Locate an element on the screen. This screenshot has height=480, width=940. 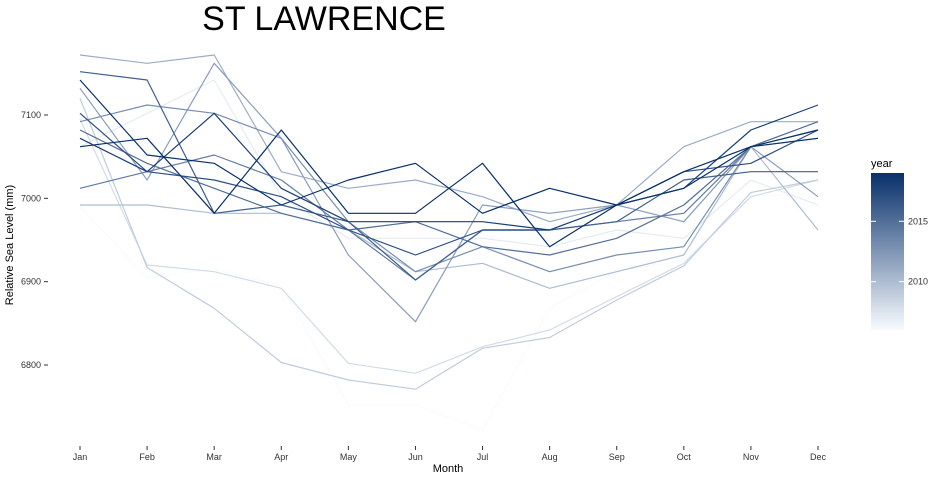
y-tick-label: 6800 is located at coordinates (31, 365).